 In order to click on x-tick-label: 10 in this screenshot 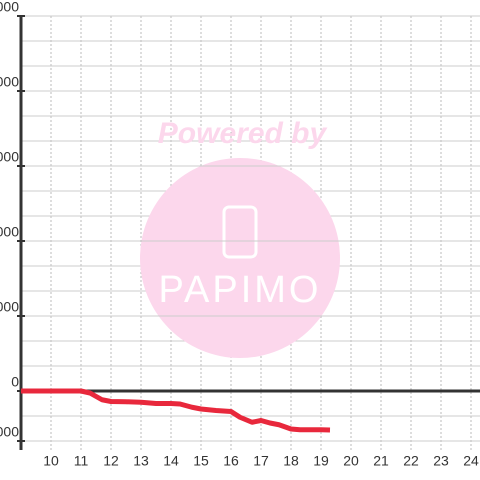, I will do `click(51, 461)`.